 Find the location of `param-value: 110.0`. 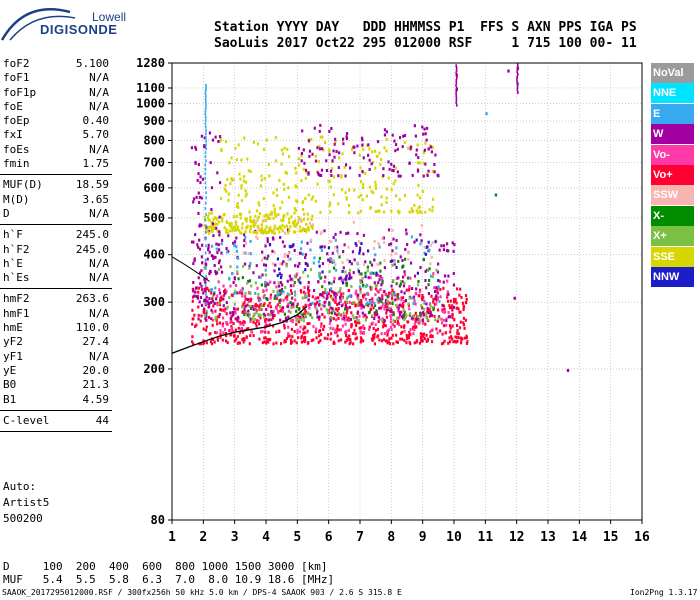

param-value: 110.0 is located at coordinates (92, 328).